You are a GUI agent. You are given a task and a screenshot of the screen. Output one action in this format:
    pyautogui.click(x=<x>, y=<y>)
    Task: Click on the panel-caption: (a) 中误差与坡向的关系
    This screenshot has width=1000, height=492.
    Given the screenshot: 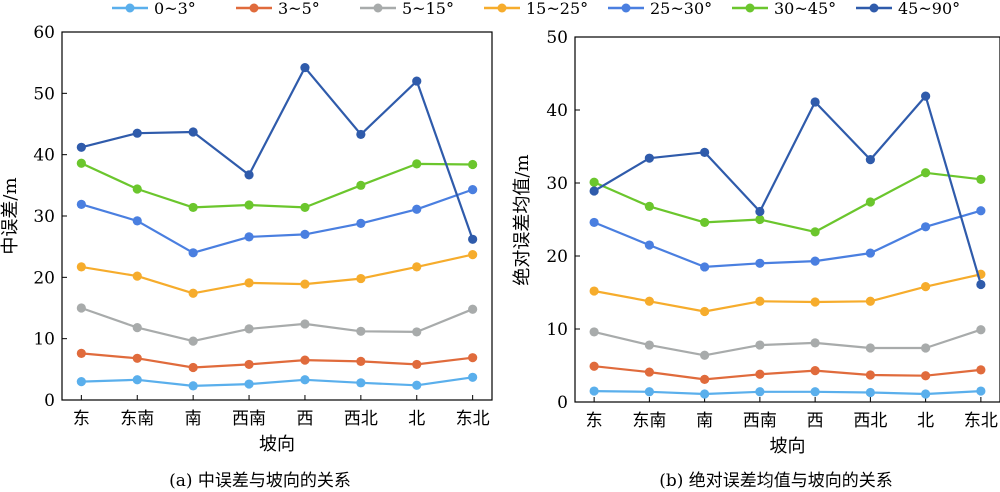 What is the action you would take?
    pyautogui.click(x=260, y=481)
    